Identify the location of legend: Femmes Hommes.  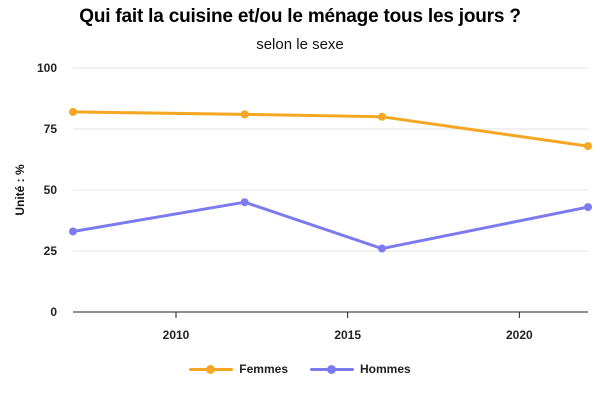
(300, 369).